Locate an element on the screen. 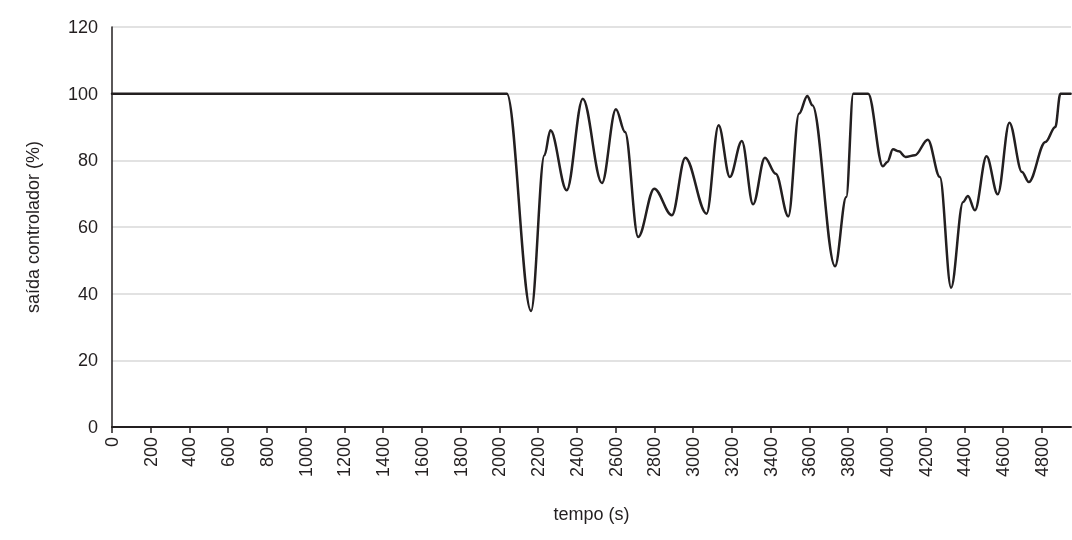  x-tick-label: 400 is located at coordinates (189, 452).